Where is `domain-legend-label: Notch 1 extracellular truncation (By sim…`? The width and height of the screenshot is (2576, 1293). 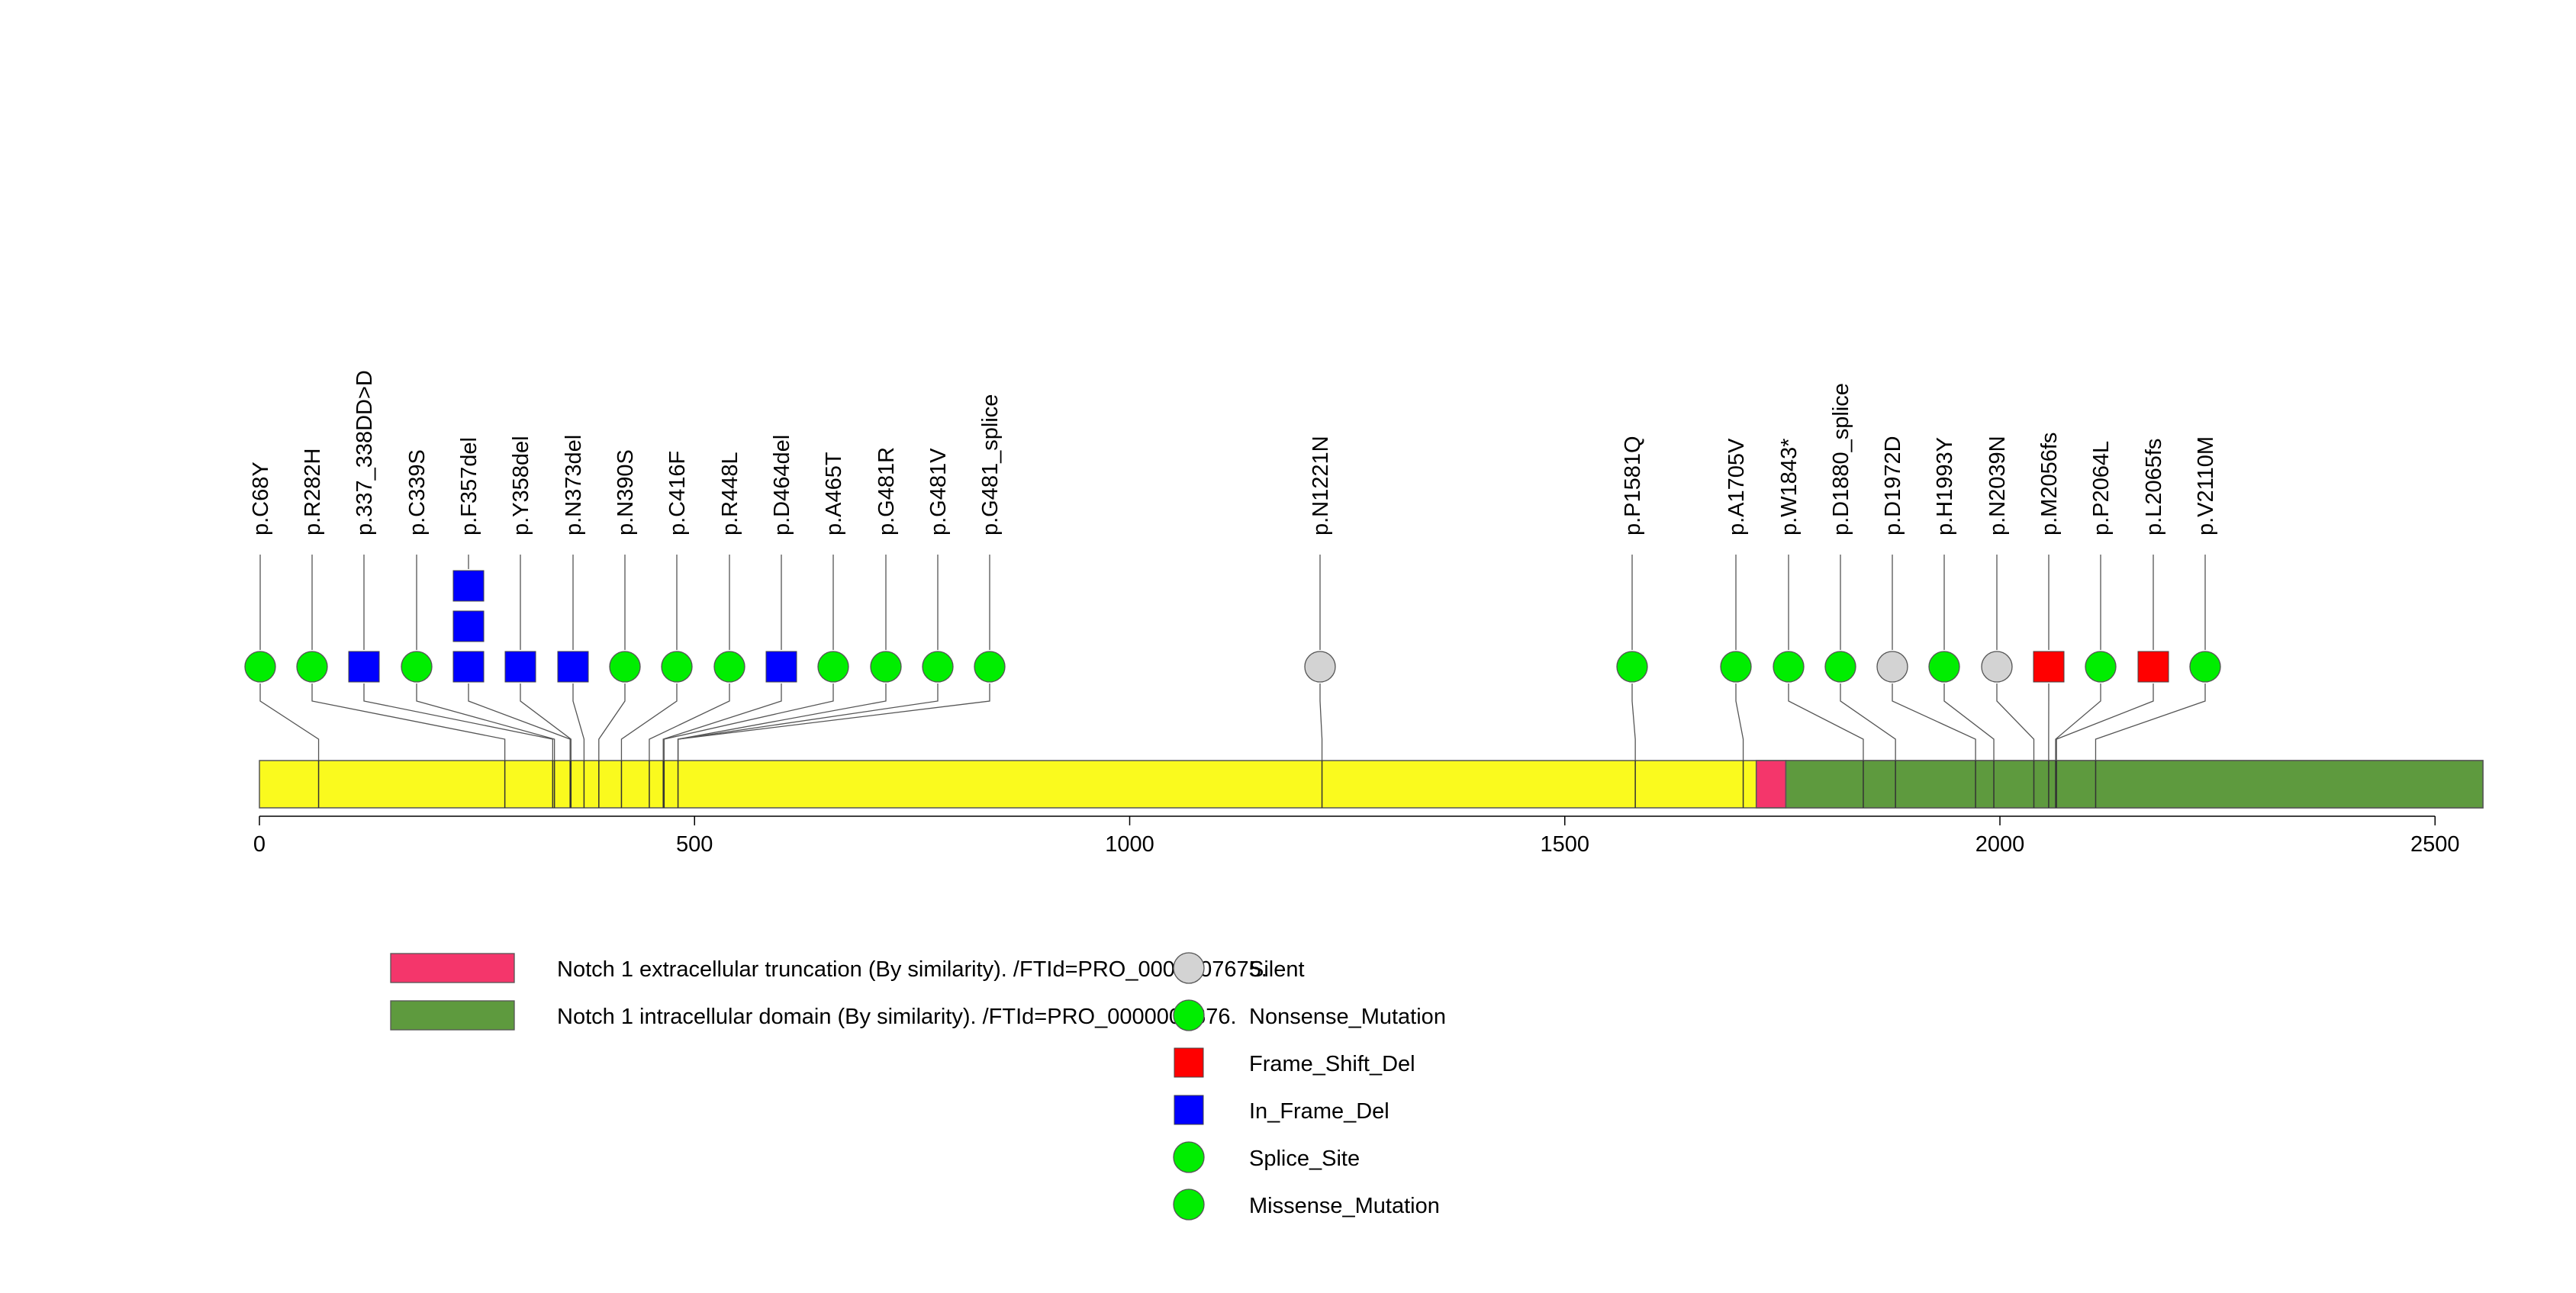
domain-legend-label: Notch 1 extracellular truncation (By sim… is located at coordinates (912, 969).